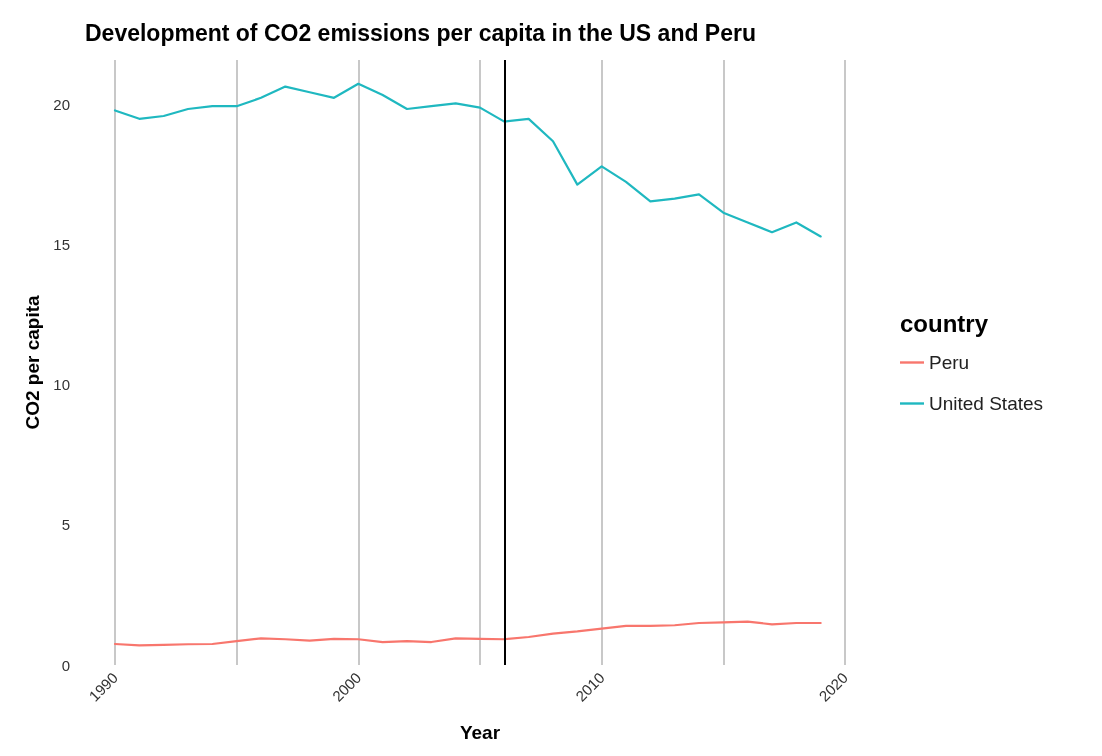  What do you see at coordinates (949, 362) in the screenshot?
I see `legend-label: Peru` at bounding box center [949, 362].